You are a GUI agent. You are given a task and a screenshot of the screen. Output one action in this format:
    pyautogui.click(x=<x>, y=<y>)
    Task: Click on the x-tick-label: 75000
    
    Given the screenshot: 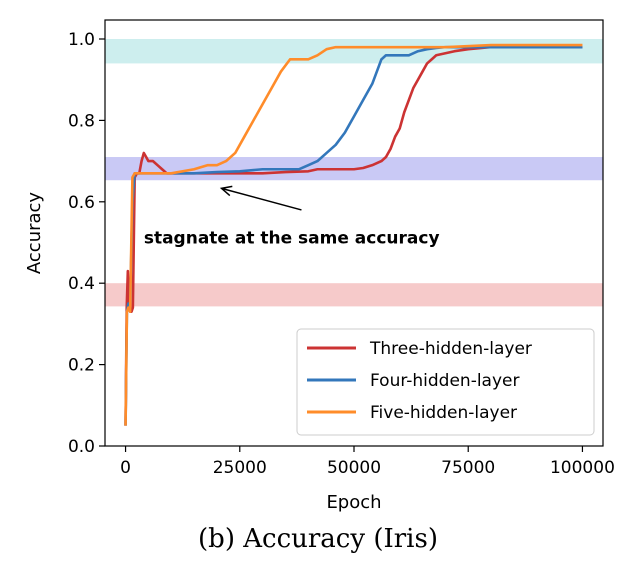 What is the action you would take?
    pyautogui.click(x=468, y=468)
    